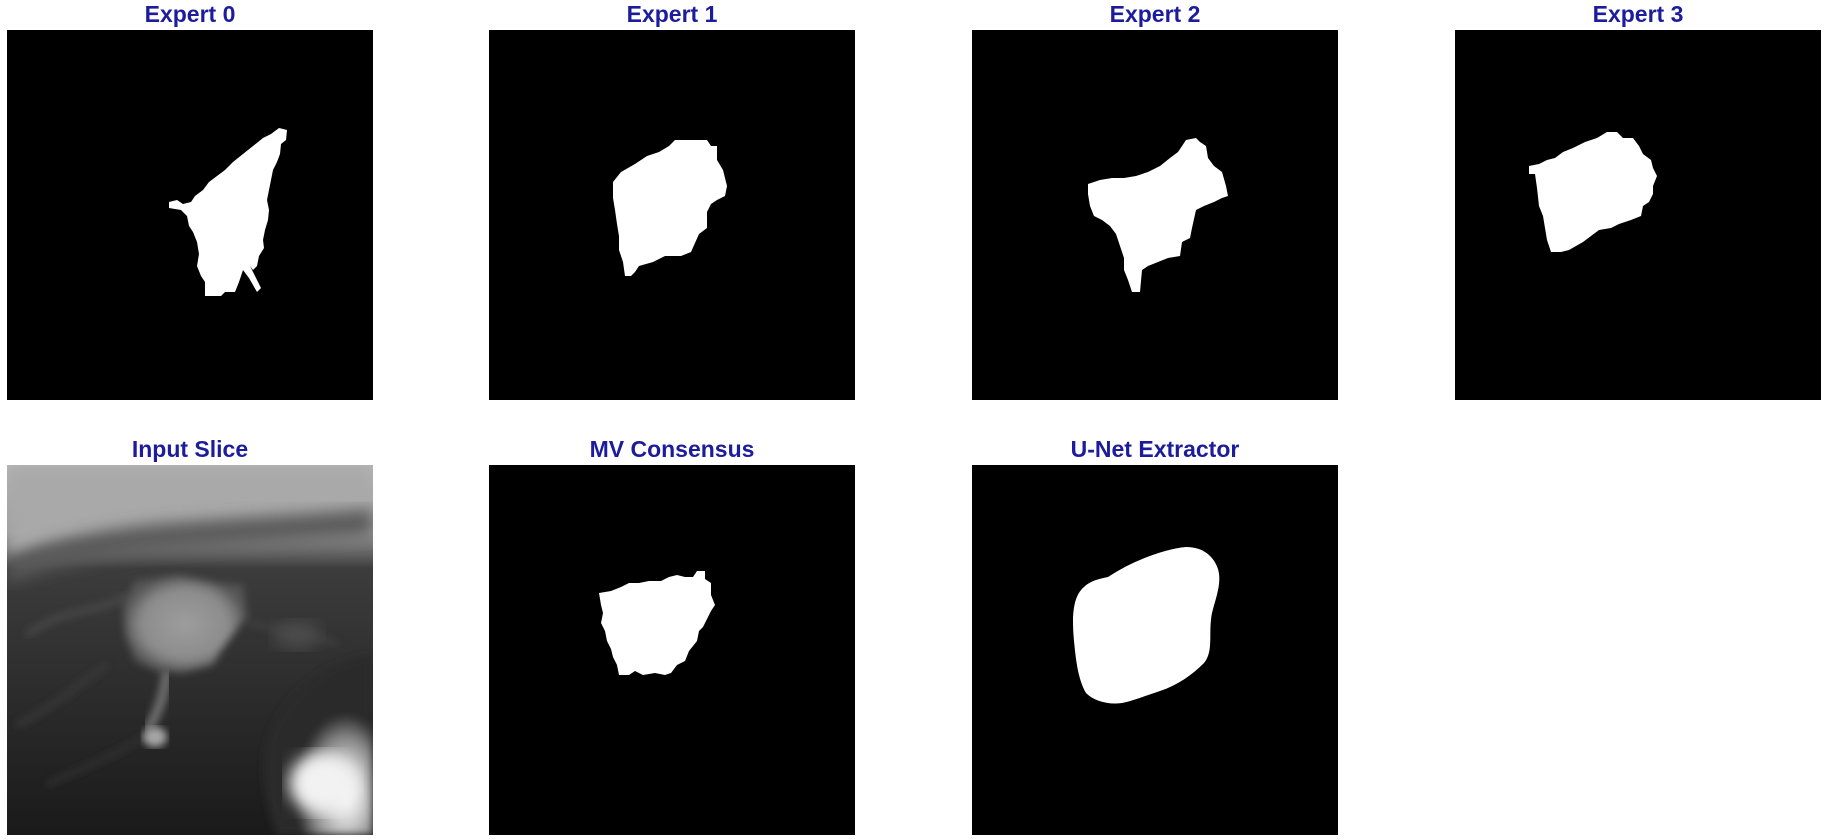 Image resolution: width=1828 pixels, height=839 pixels. Describe the element at coordinates (190, 650) in the screenshot. I see `input-slice-image` at that location.